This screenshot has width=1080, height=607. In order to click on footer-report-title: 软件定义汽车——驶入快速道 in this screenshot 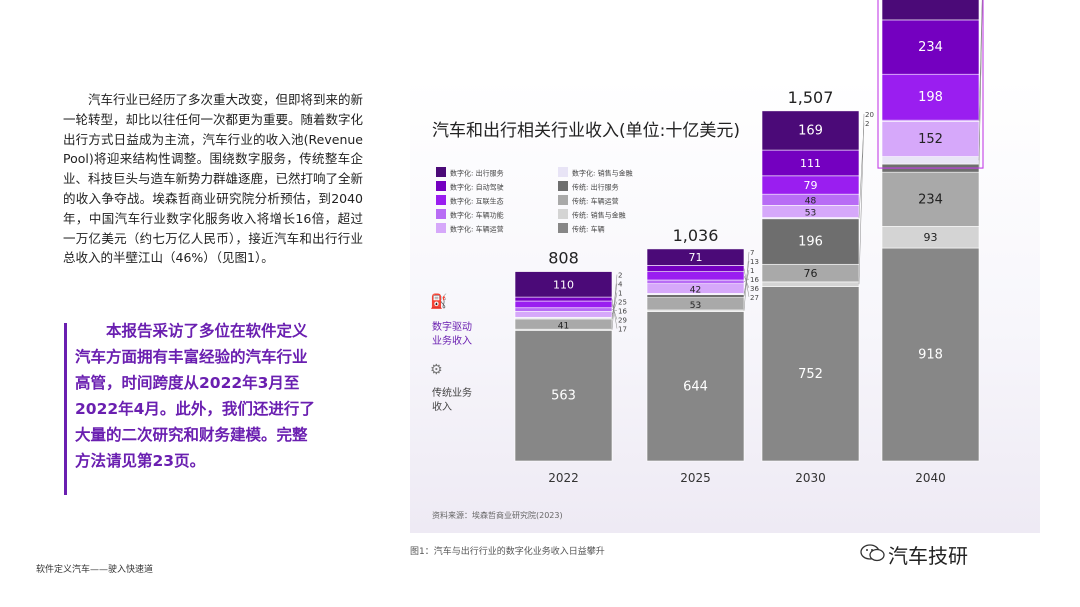, I will do `click(95, 570)`.